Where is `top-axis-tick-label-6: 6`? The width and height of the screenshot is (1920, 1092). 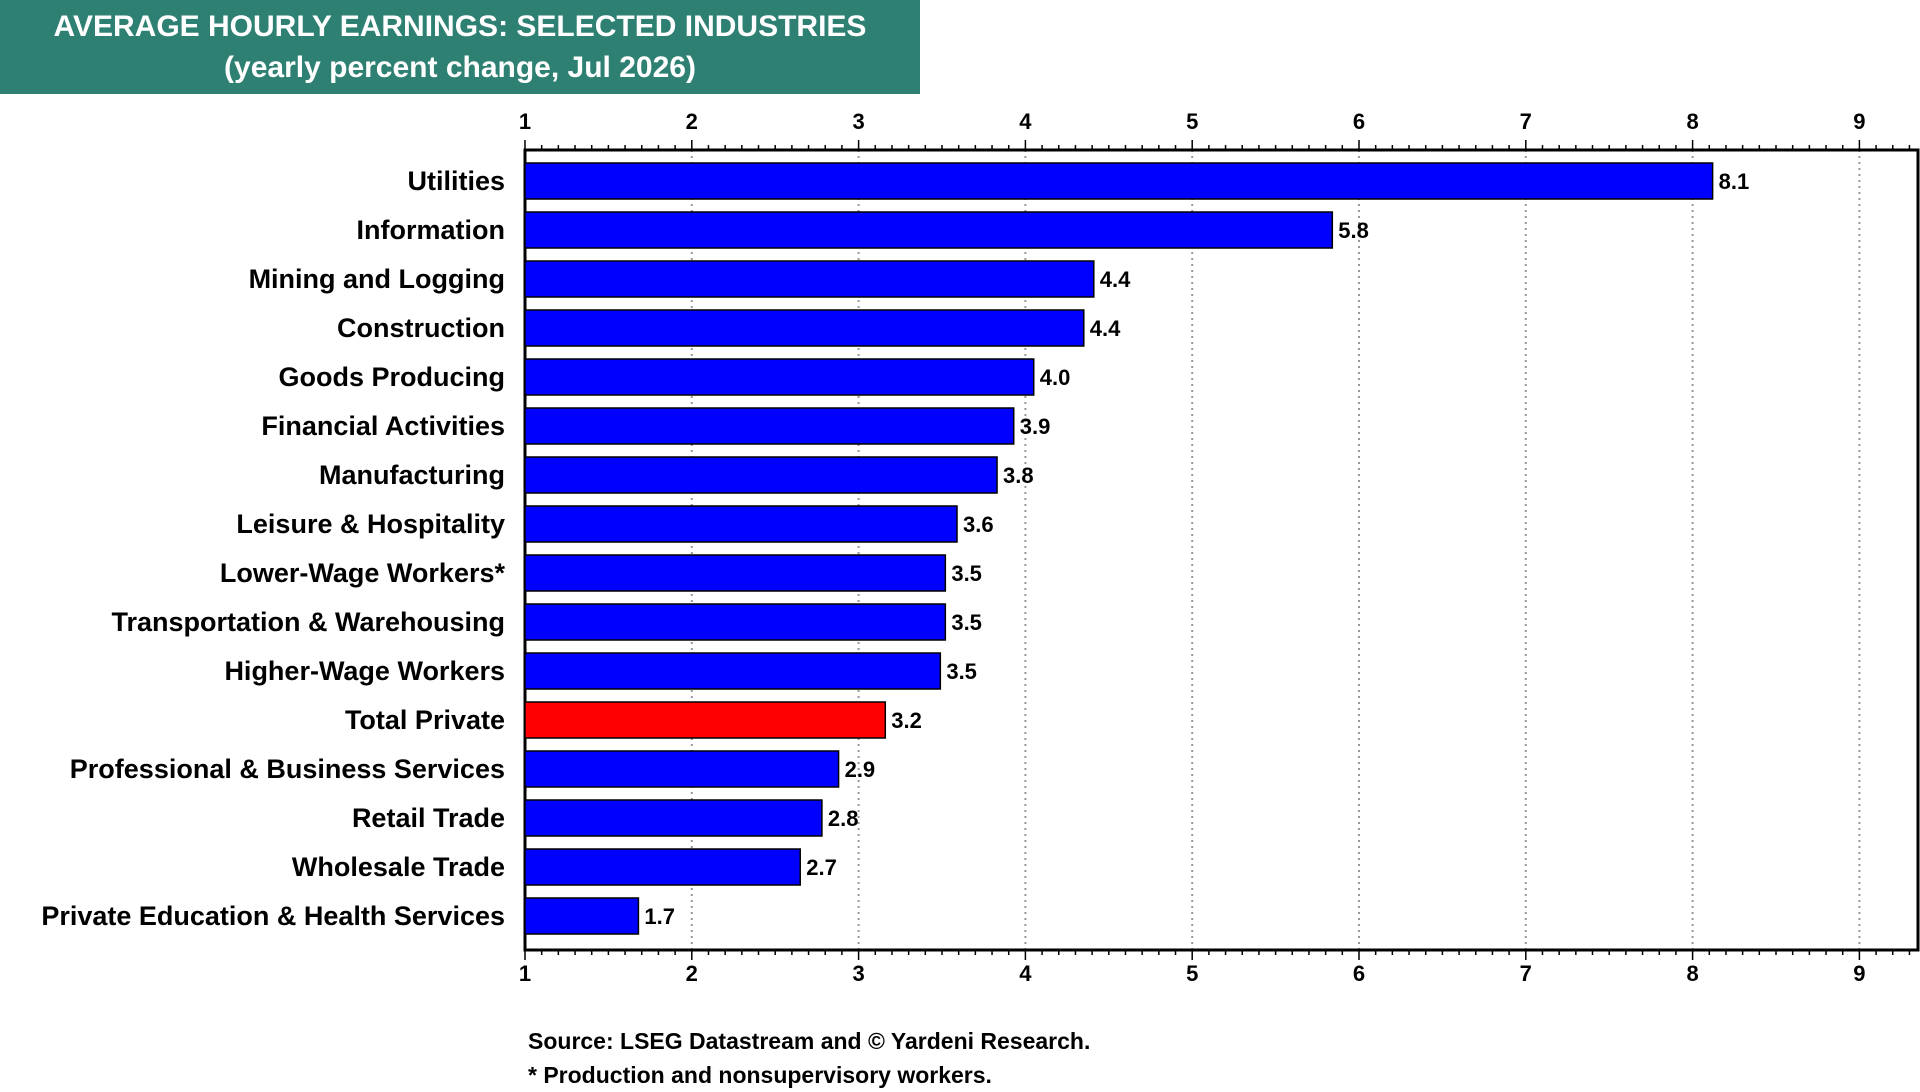 top-axis-tick-label-6: 6 is located at coordinates (1359, 121).